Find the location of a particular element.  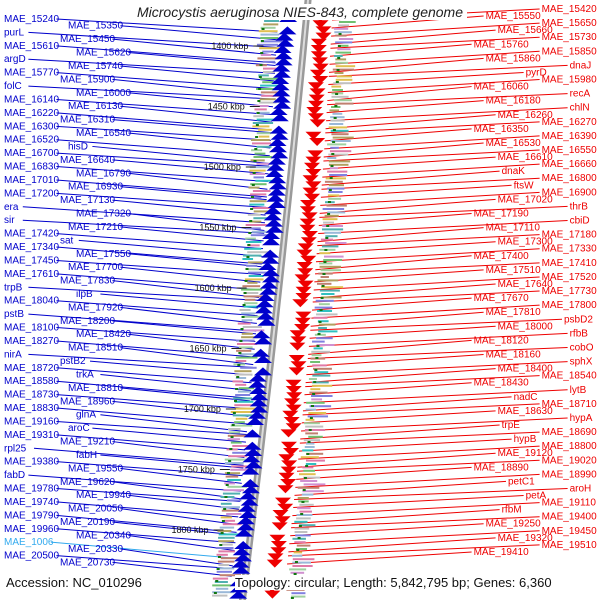

left-gene-label: MAE_16930 is located at coordinates (95, 187).